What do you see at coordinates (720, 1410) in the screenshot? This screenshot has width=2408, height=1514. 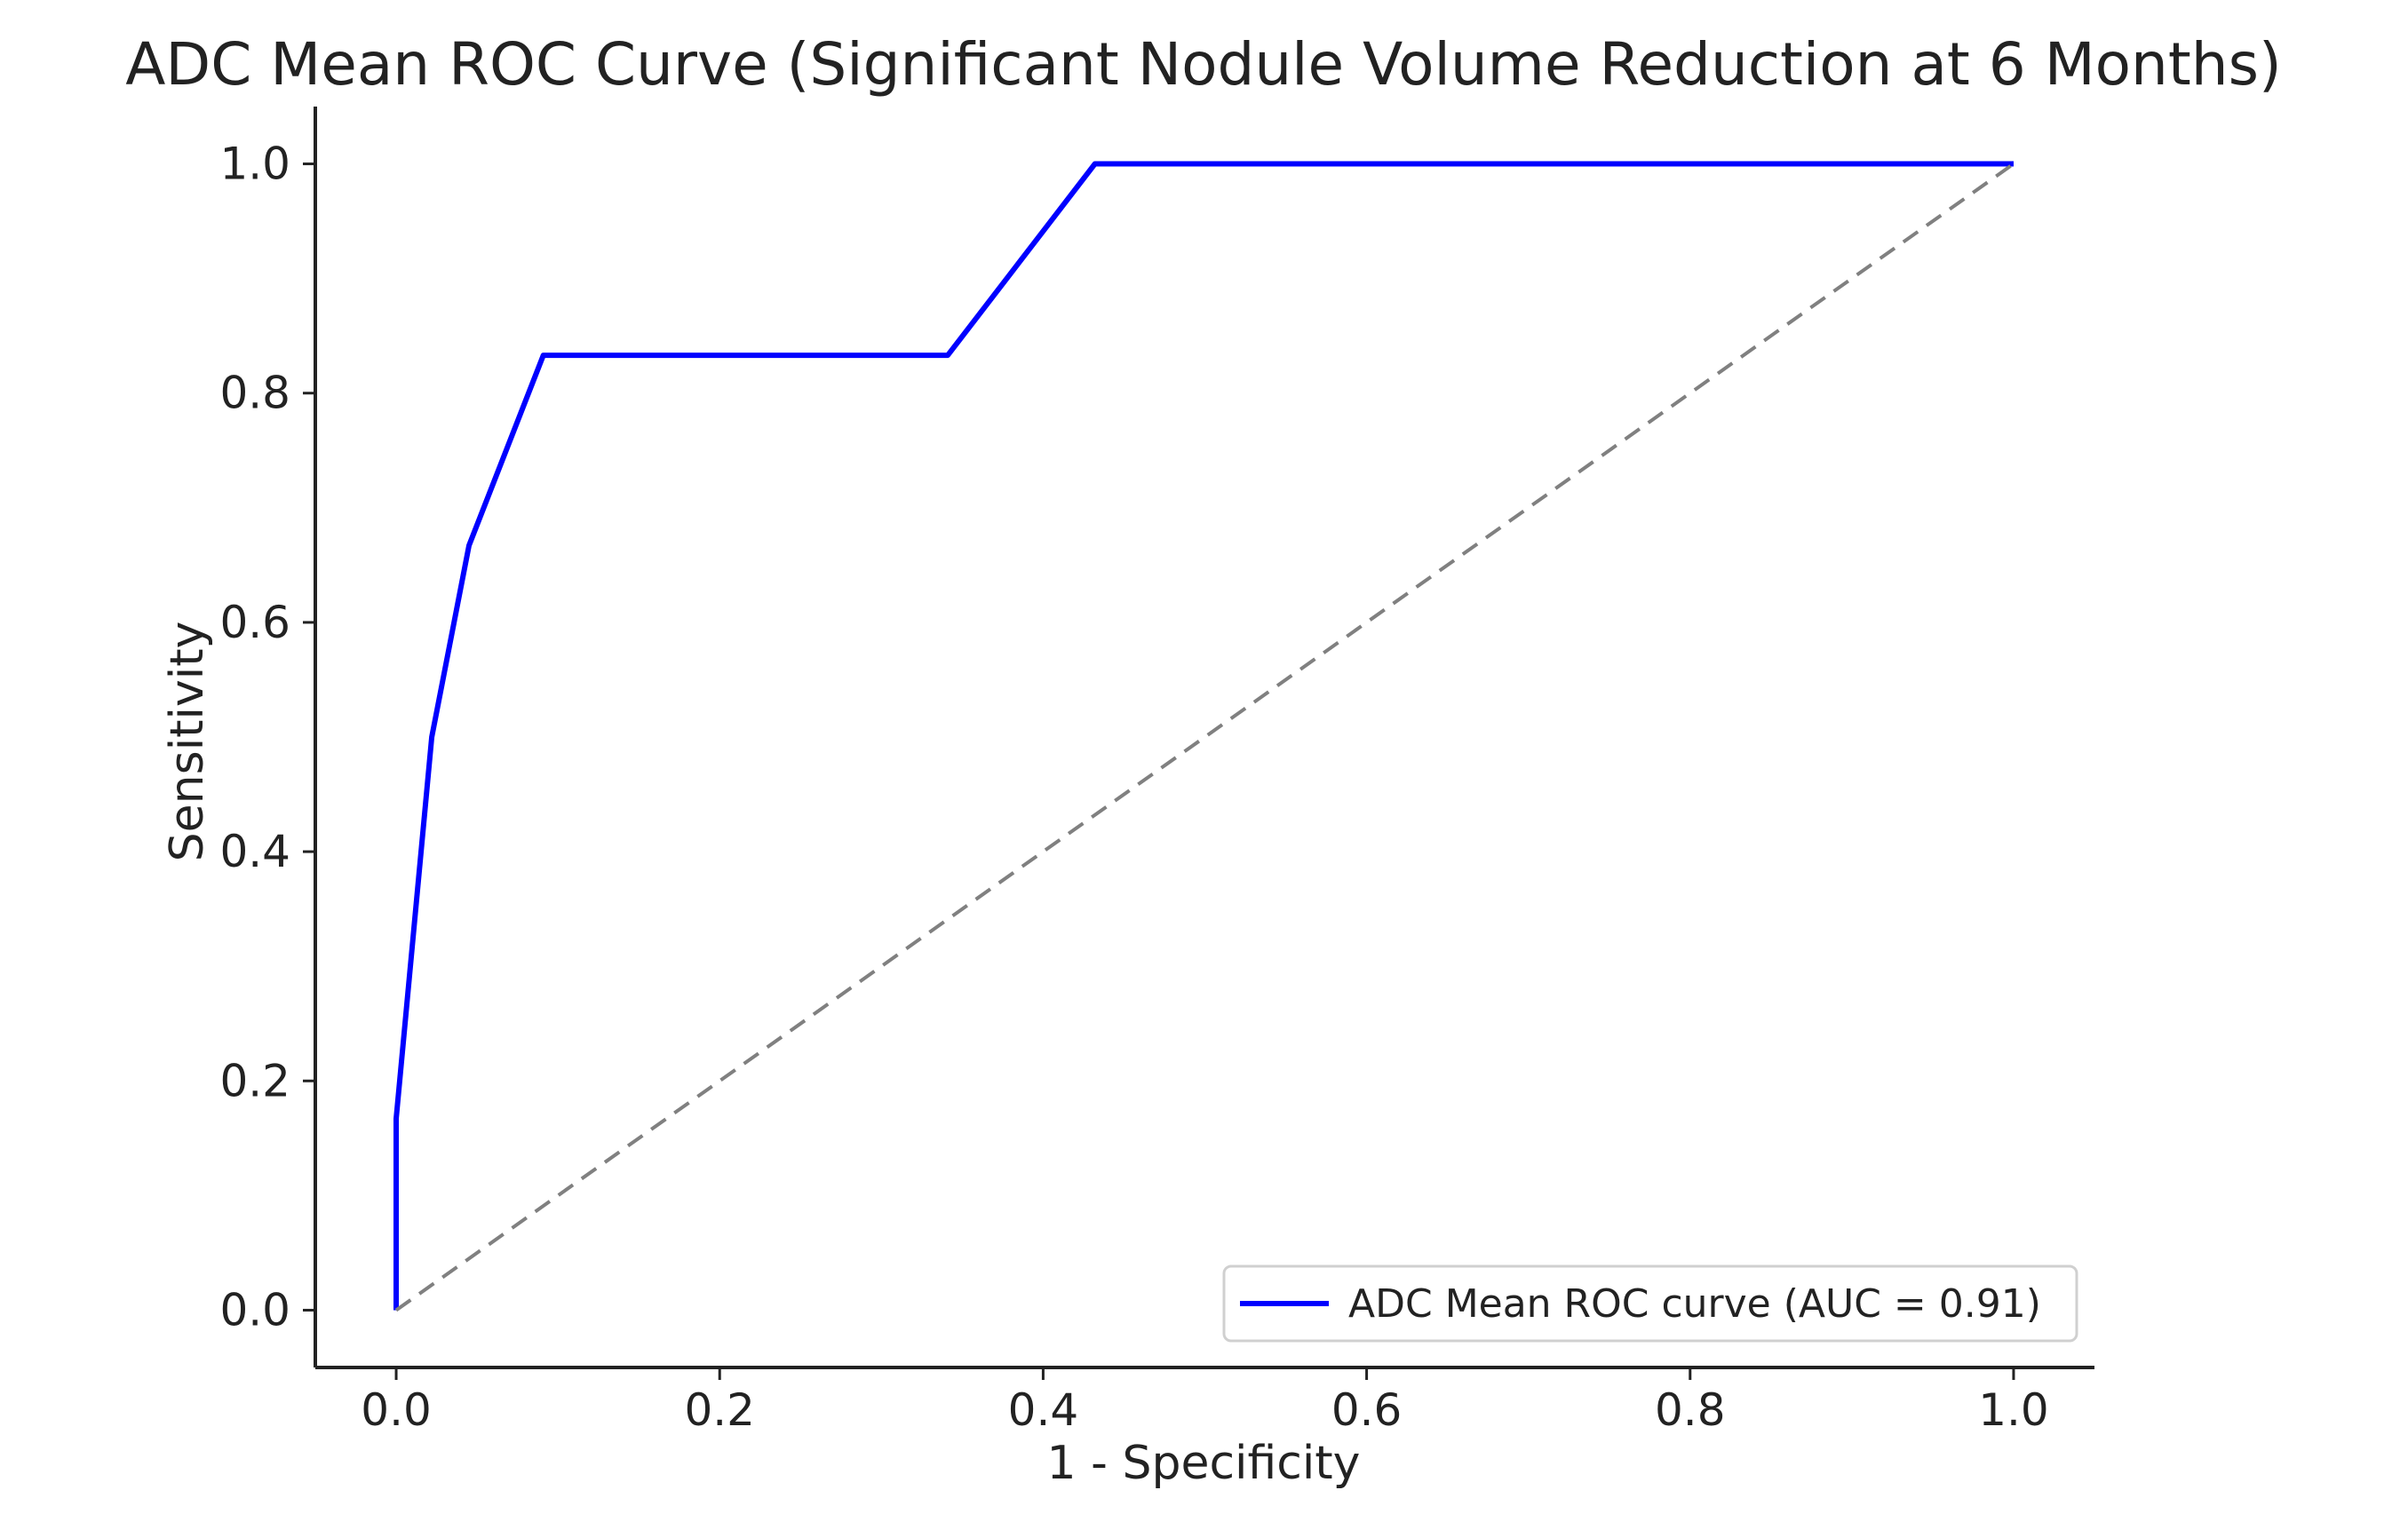 I see `x-tick-label: 0.2` at bounding box center [720, 1410].